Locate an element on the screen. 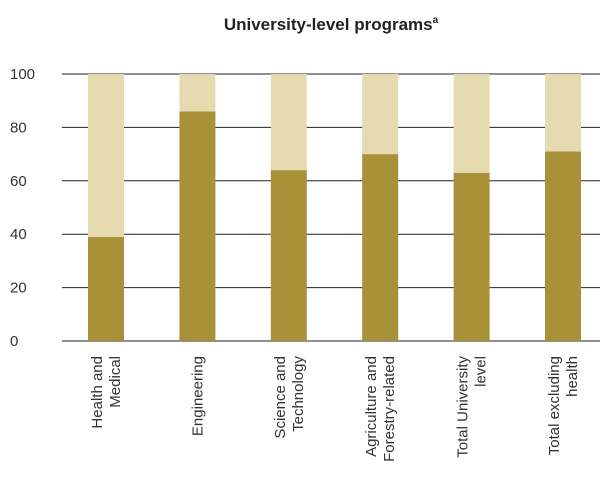  x-category-label-3-line-1: Science and is located at coordinates (280, 397).